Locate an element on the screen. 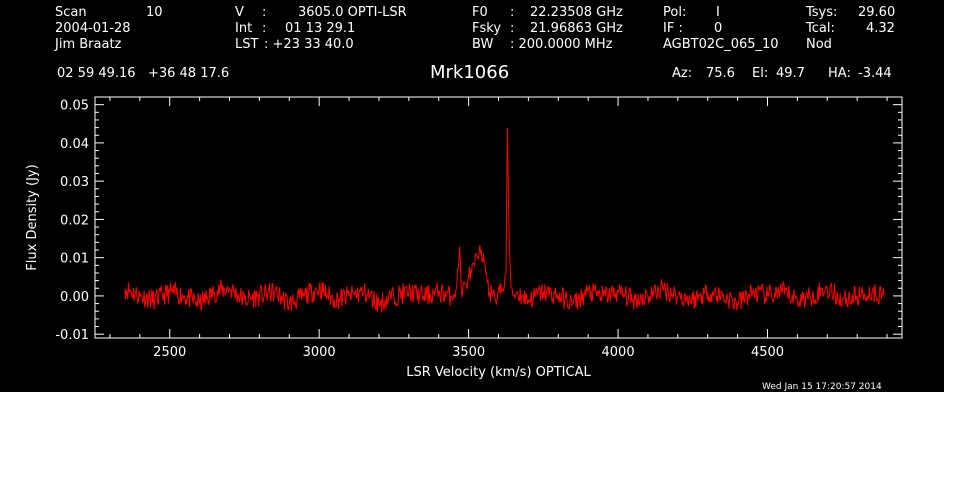 The height and width of the screenshot is (490, 962). velocity-value: 3605.0 OPTI-LSR is located at coordinates (352, 12).